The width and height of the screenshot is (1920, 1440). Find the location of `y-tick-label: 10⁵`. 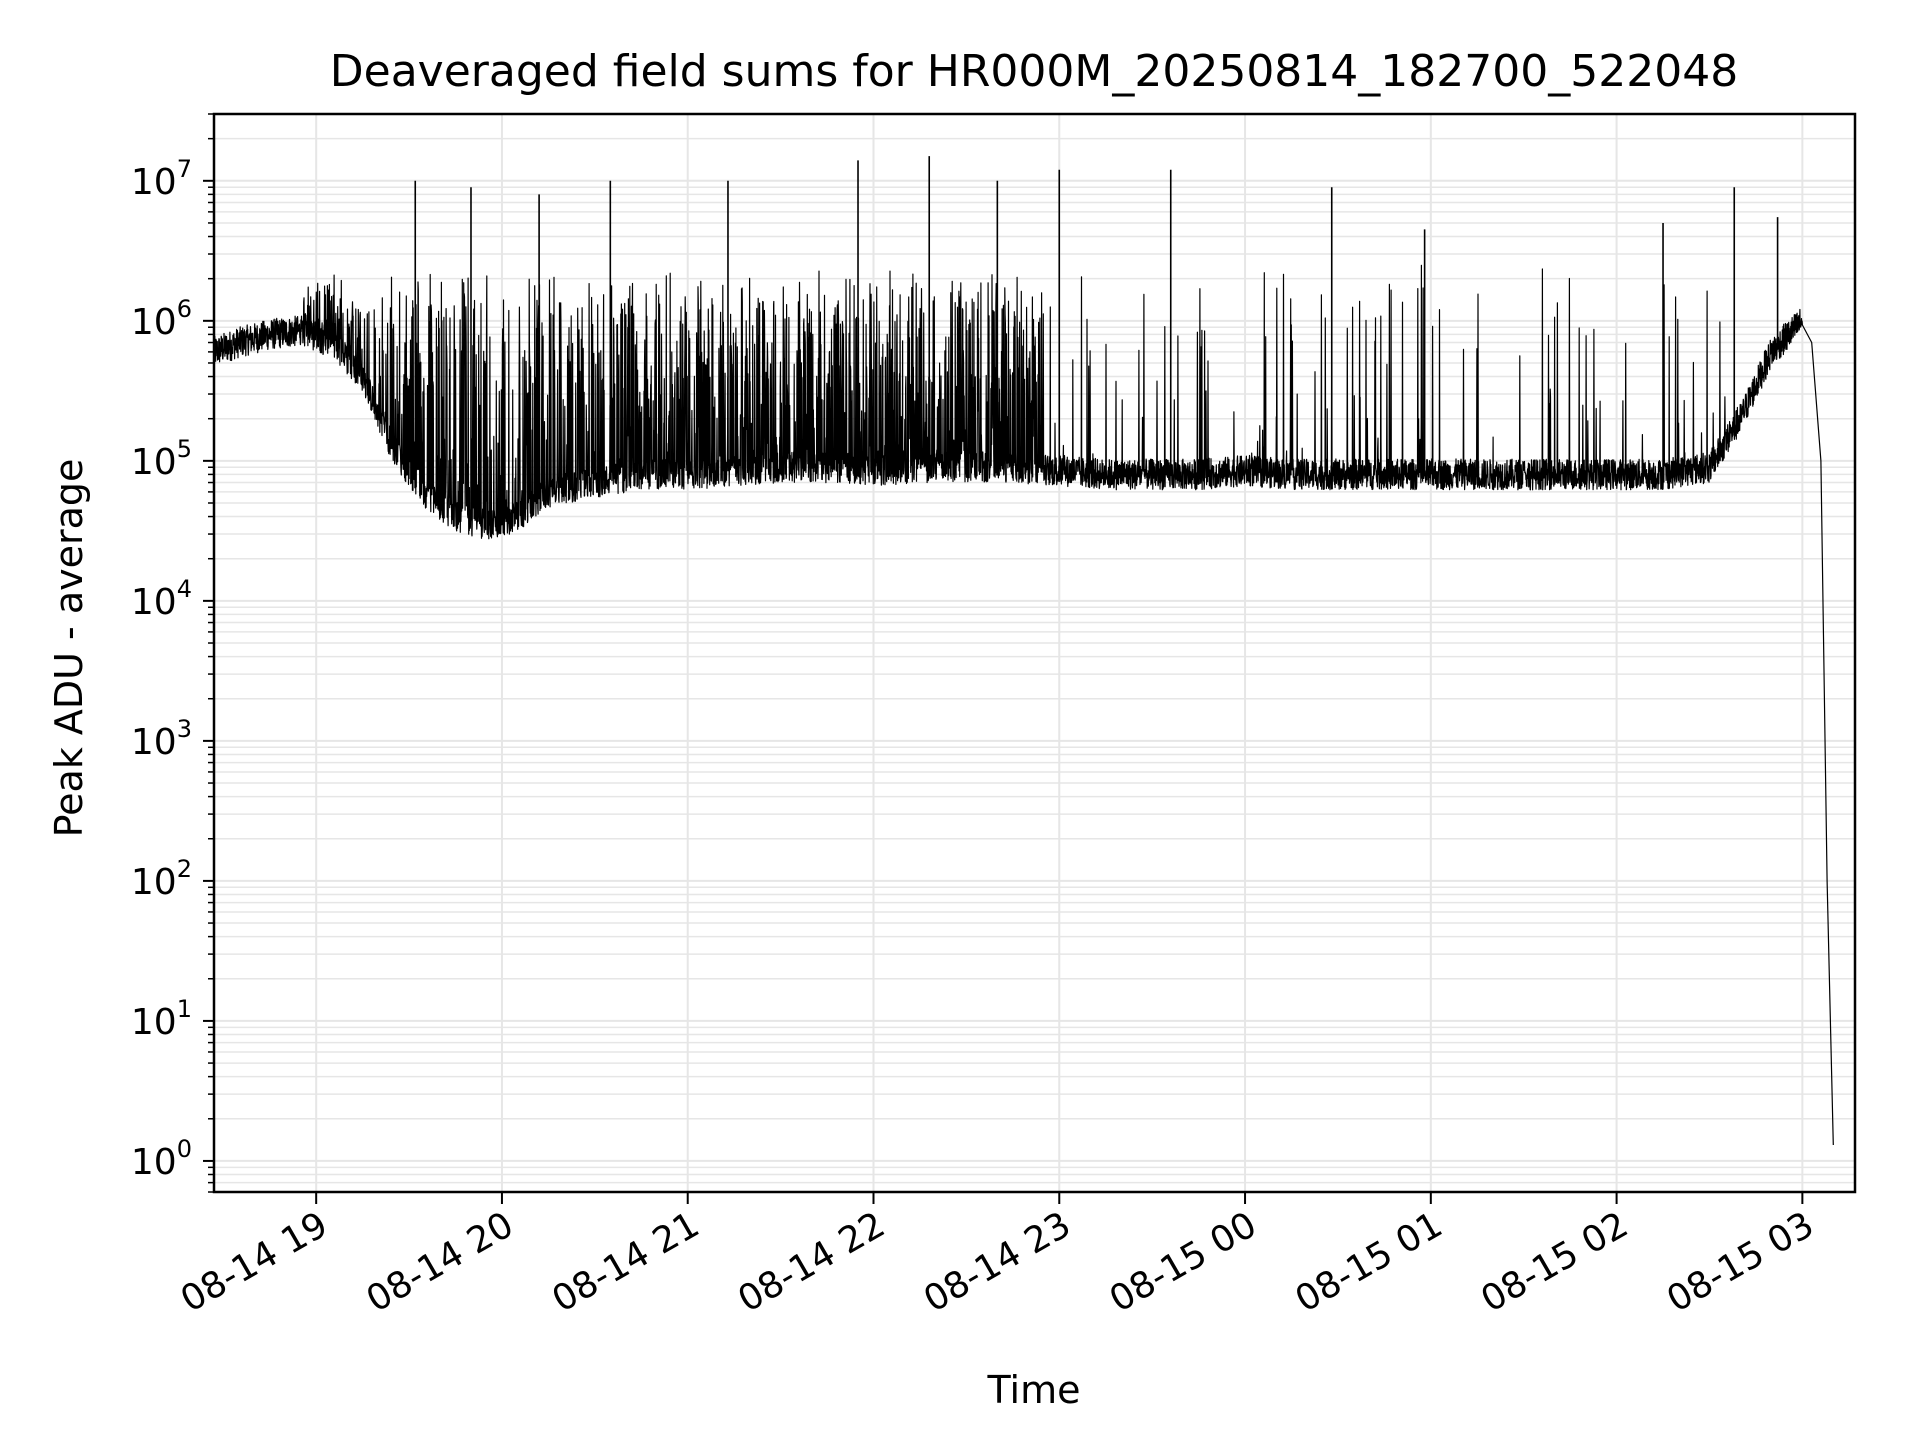

y-tick-label: 10⁵ is located at coordinates (161, 459).